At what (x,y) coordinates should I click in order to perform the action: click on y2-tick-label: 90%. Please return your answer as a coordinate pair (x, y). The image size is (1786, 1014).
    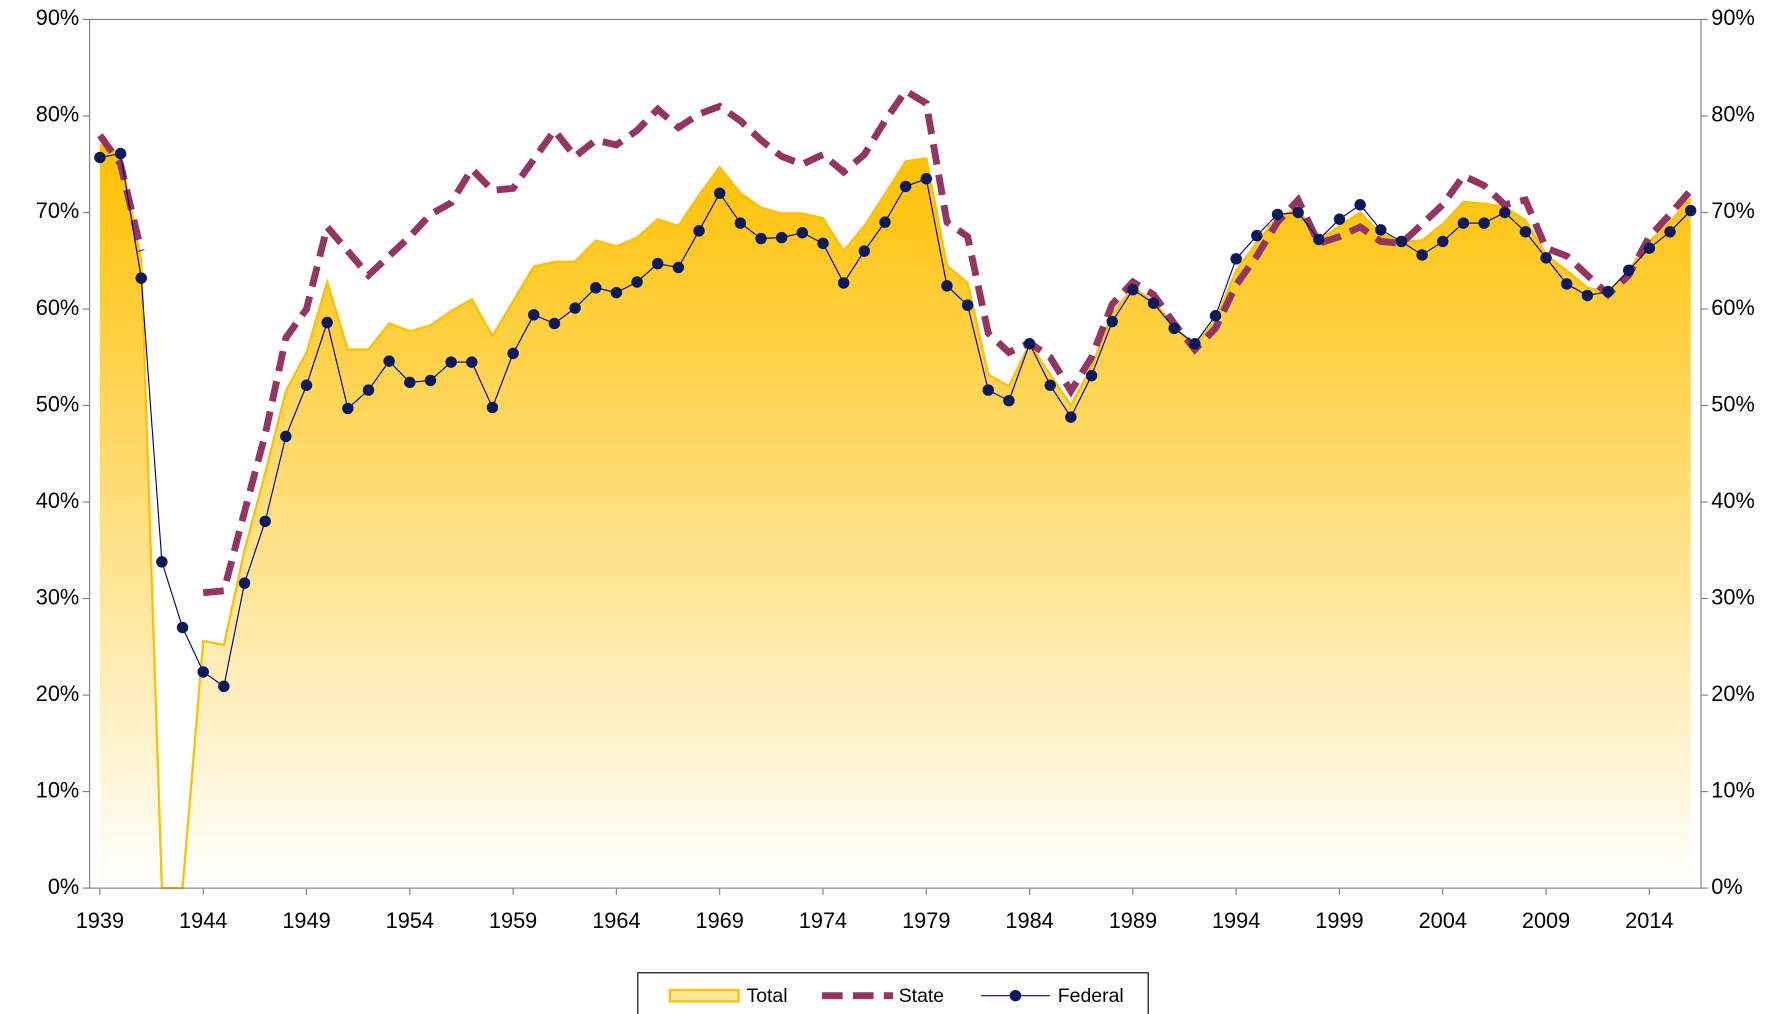
    Looking at the image, I should click on (1733, 17).